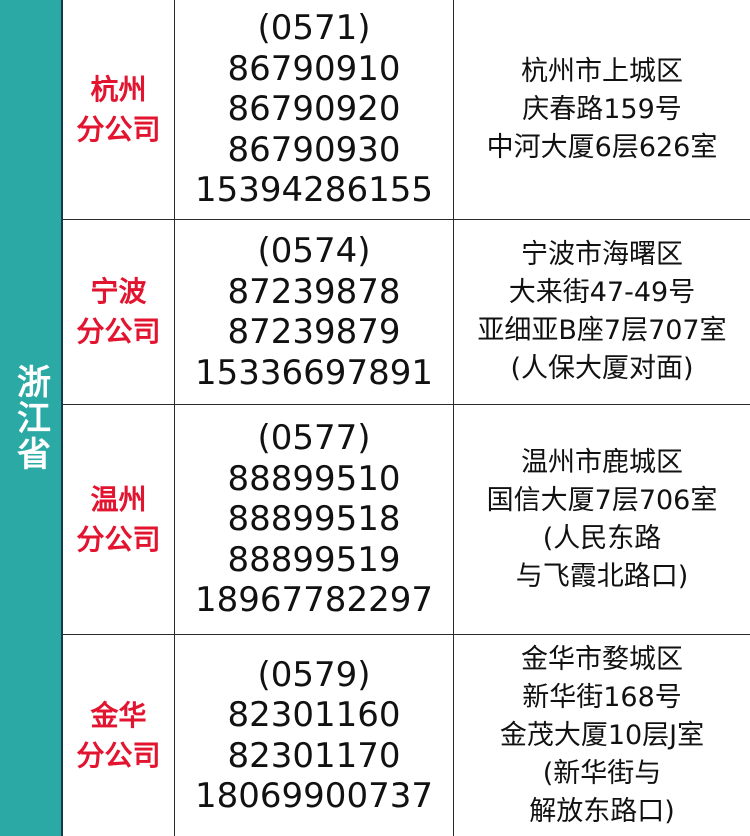 The image size is (750, 836). I want to click on address-line: 解放东路口), so click(602, 811).